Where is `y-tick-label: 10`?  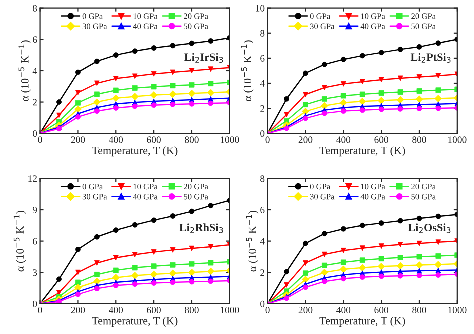 y-tick-label: 10 is located at coordinates (260, 8).